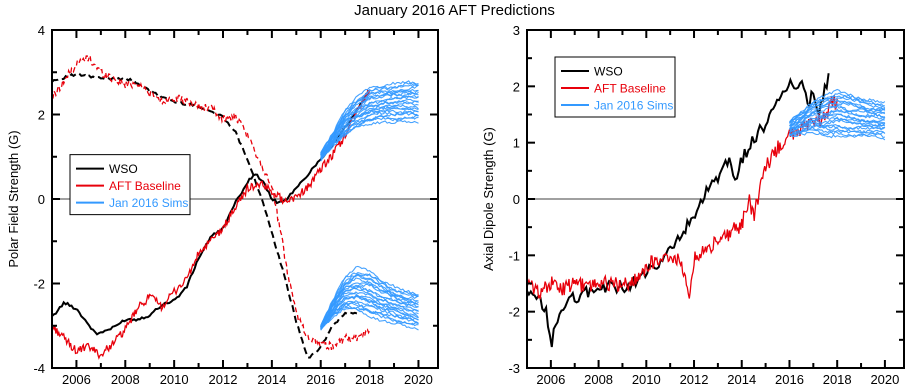 This screenshot has width=909, height=387. Describe the element at coordinates (39, 368) in the screenshot. I see `y-tick-label: -4` at that location.